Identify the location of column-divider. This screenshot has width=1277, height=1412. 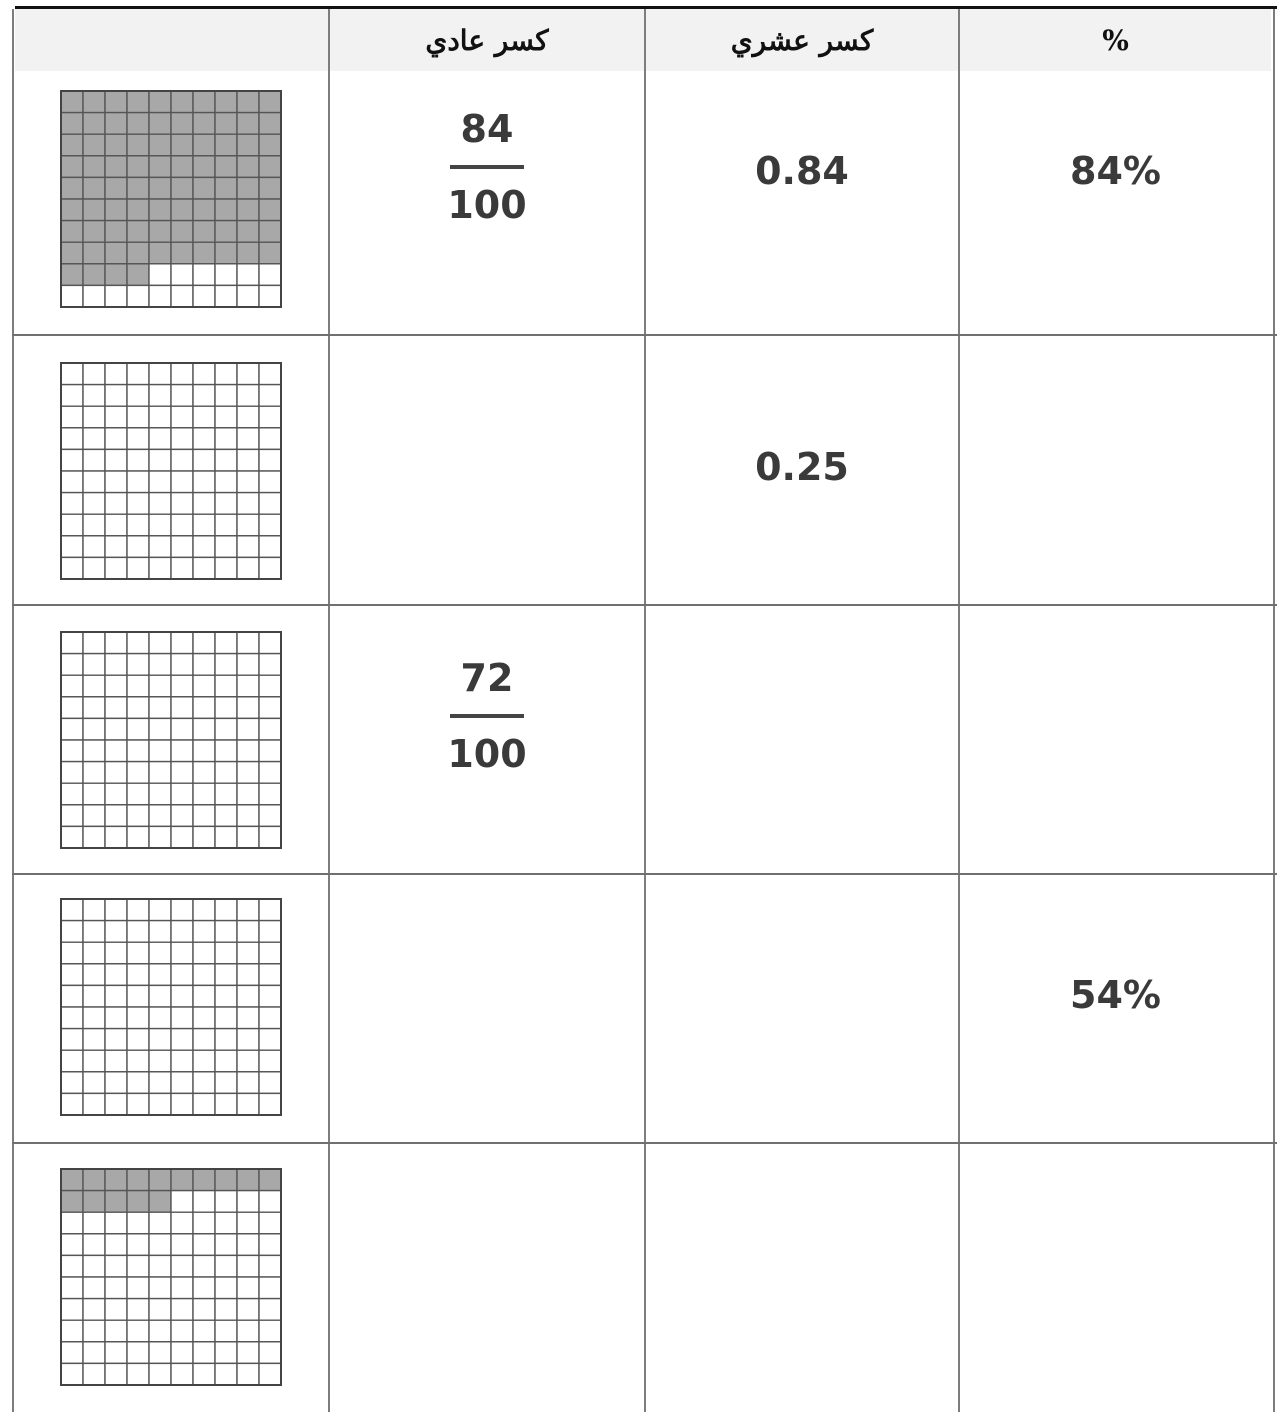
(1274, 710).